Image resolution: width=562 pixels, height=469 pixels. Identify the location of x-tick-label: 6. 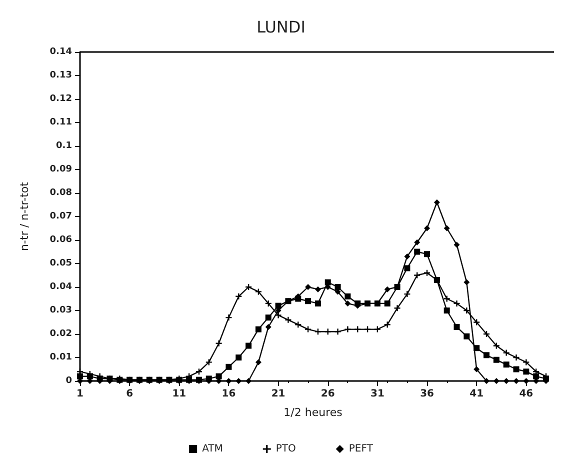
(130, 394).